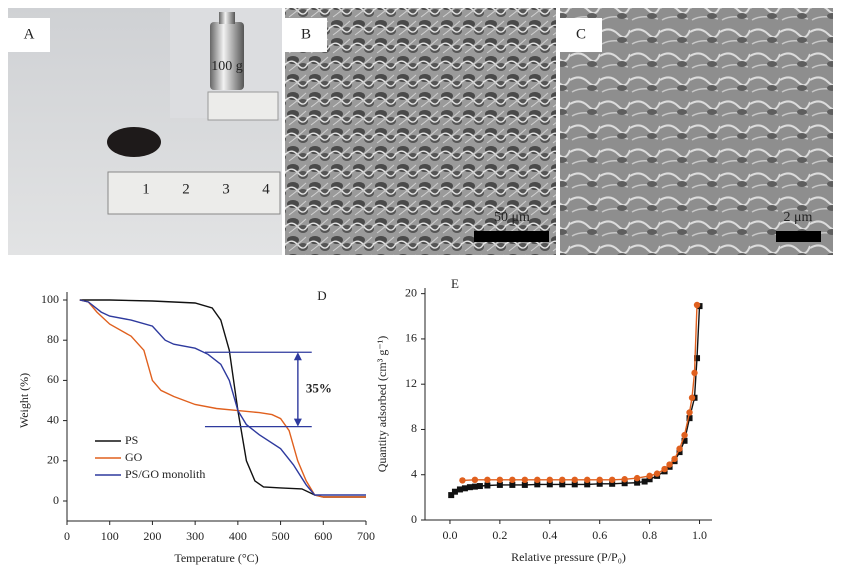 The image size is (841, 572). Describe the element at coordinates (699, 535) in the screenshot. I see `x-tick-label: 1.0` at that location.